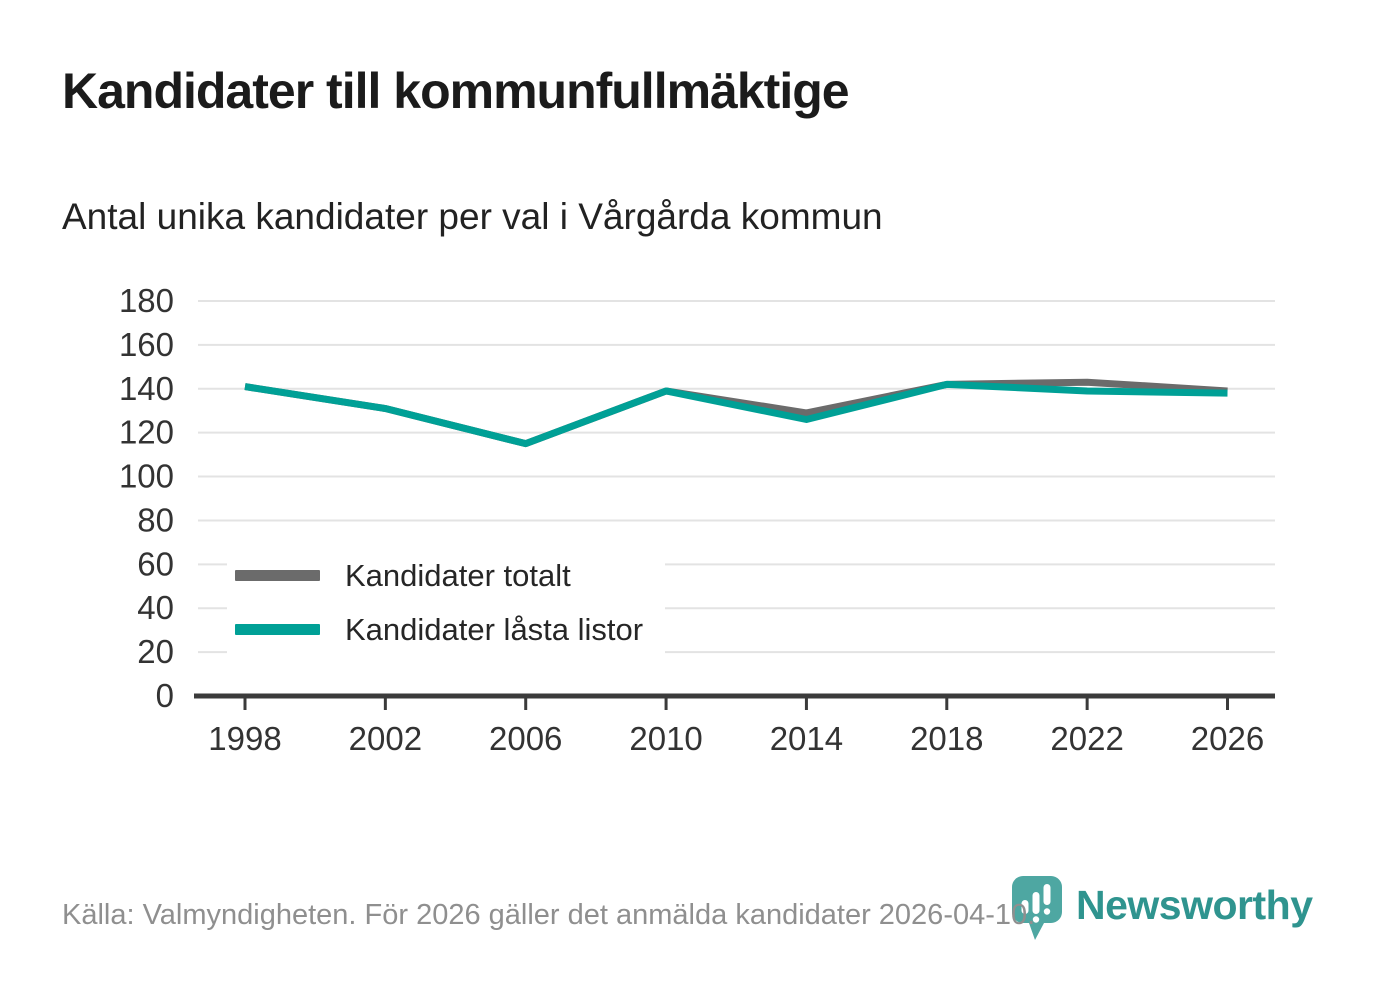 The width and height of the screenshot is (1382, 999). I want to click on x-tick-label-2002: 2002, so click(385, 738).